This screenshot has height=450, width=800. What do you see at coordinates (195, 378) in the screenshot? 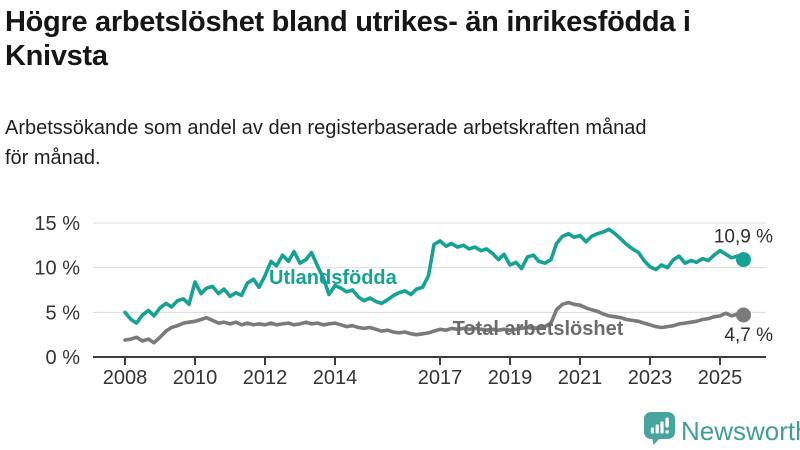
I see `x-tick-label: 2010` at bounding box center [195, 378].